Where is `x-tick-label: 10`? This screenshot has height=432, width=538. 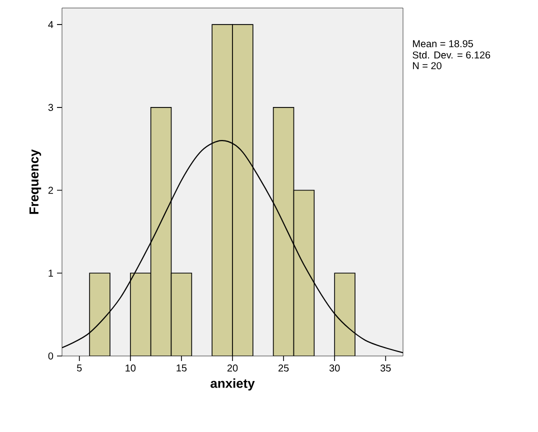
x-tick-label: 10 is located at coordinates (131, 368).